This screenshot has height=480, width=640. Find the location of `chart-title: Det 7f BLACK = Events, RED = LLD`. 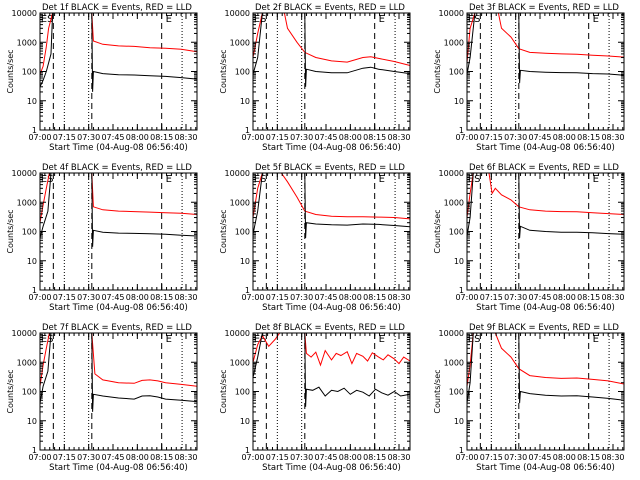

chart-title: Det 7f BLACK = Events, RED = LLD is located at coordinates (117, 328).